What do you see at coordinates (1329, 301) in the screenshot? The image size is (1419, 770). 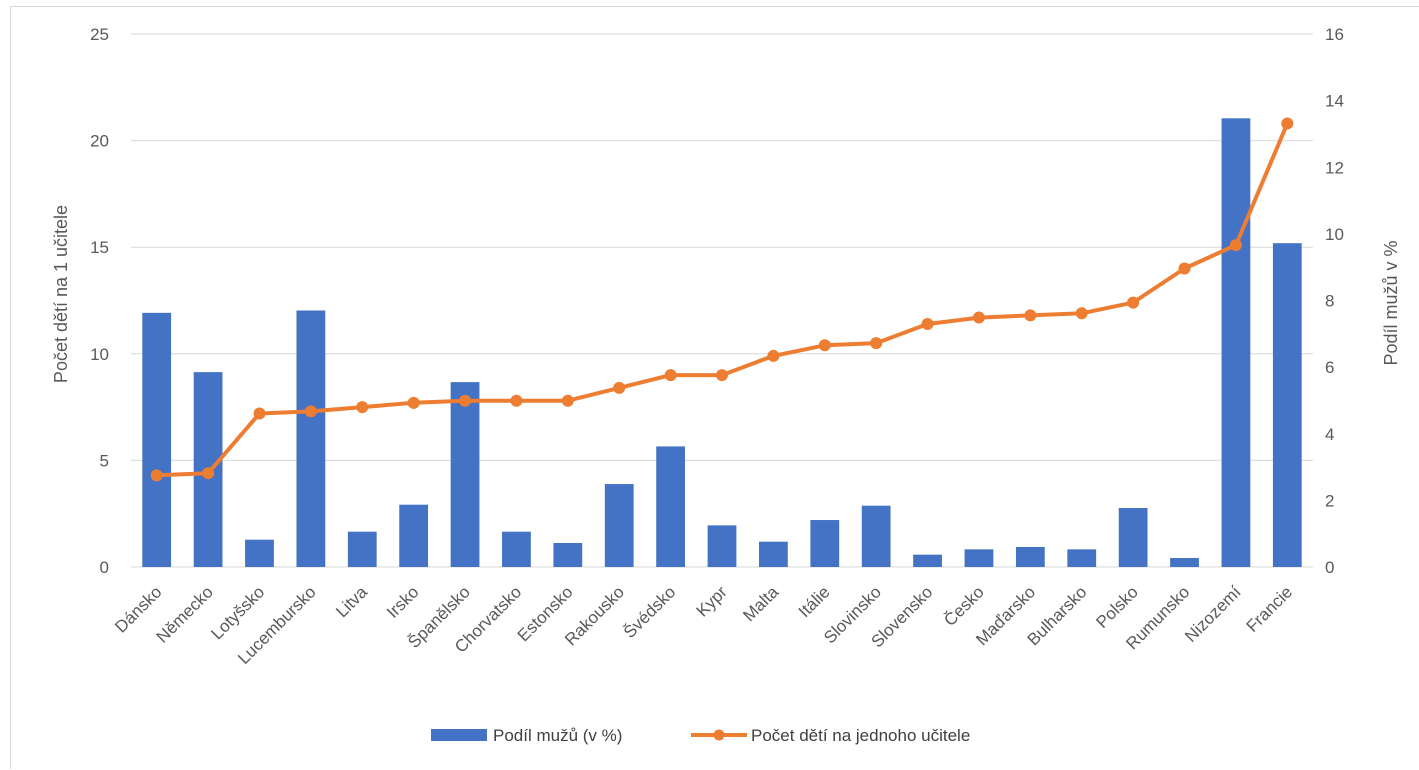 I see `right-tick-label: 8` at bounding box center [1329, 301].